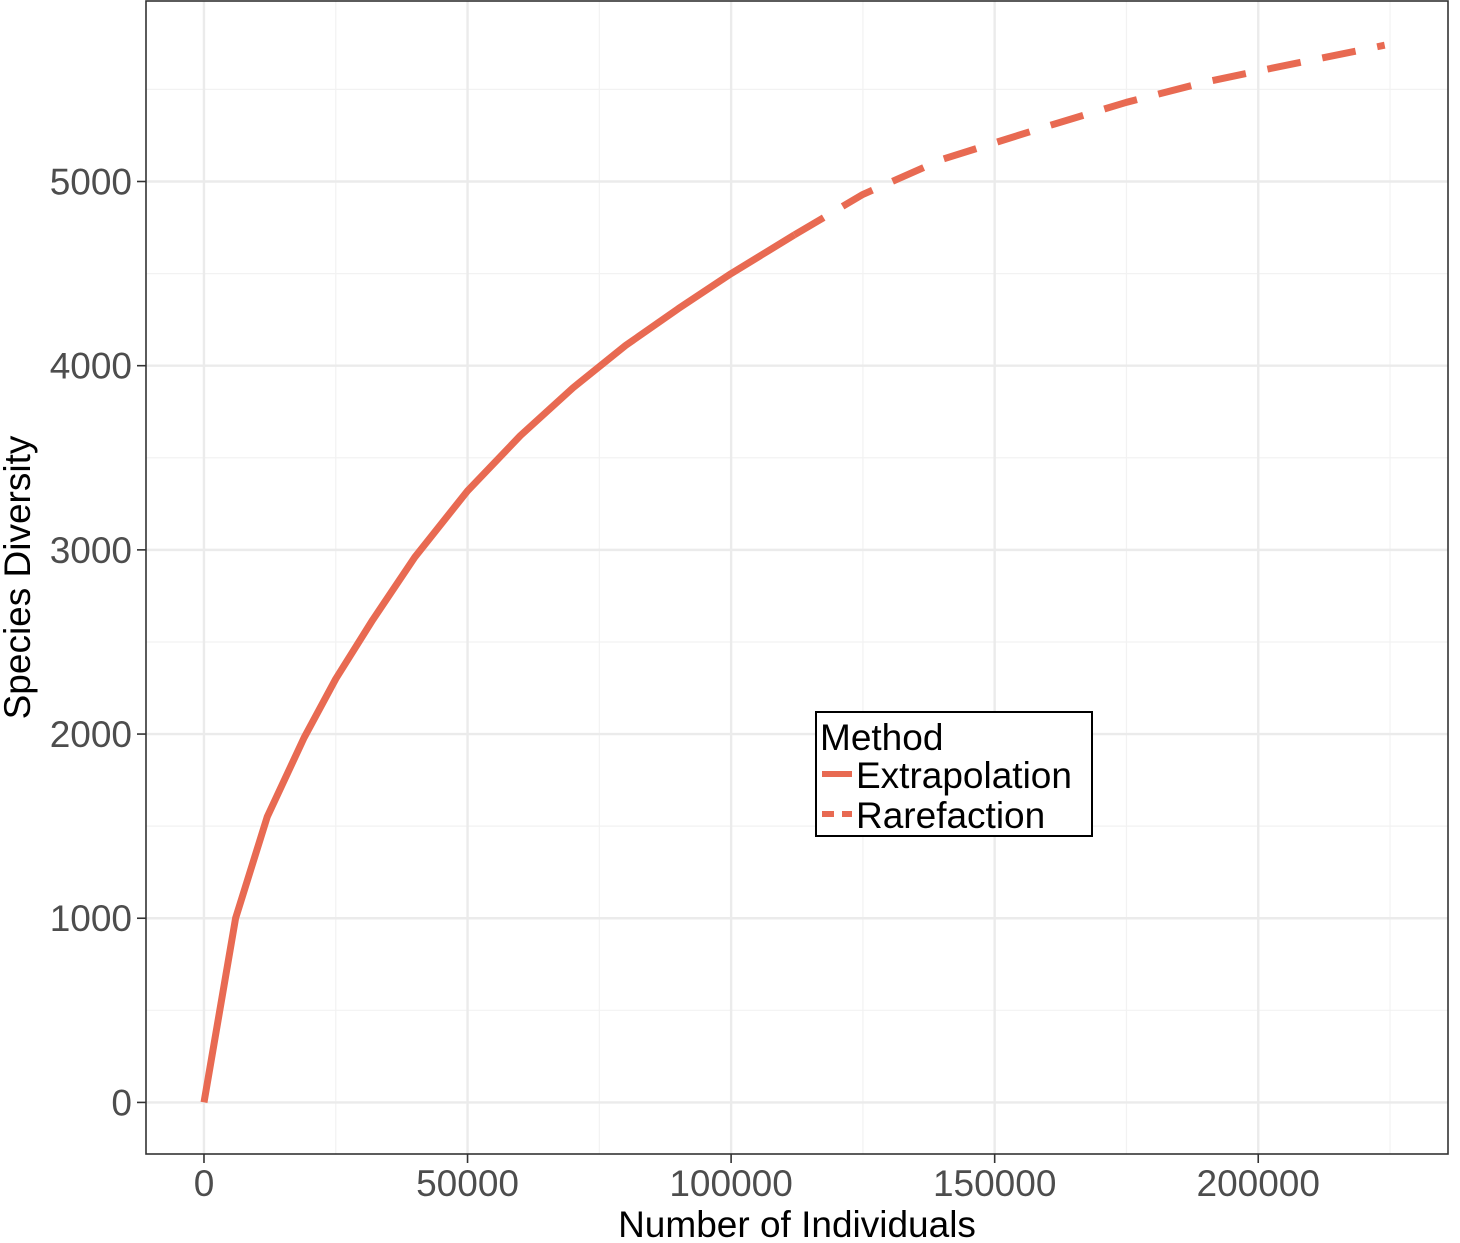 This screenshot has height=1243, width=1460. Describe the element at coordinates (91, 918) in the screenshot. I see `y-tick-label: 1000` at that location.